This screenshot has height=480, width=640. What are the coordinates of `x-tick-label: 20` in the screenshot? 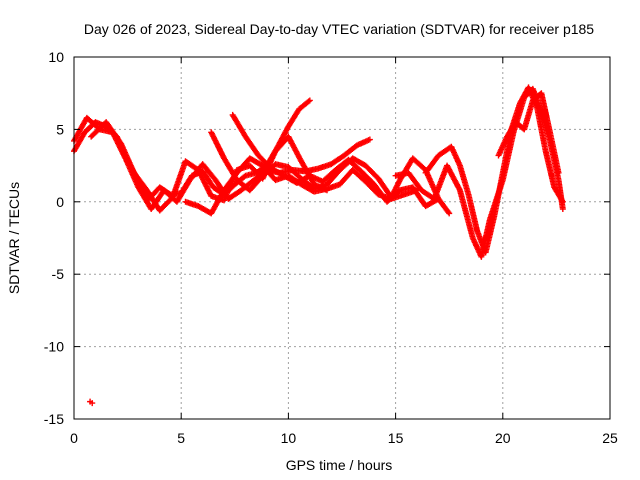 It's located at (503, 438).